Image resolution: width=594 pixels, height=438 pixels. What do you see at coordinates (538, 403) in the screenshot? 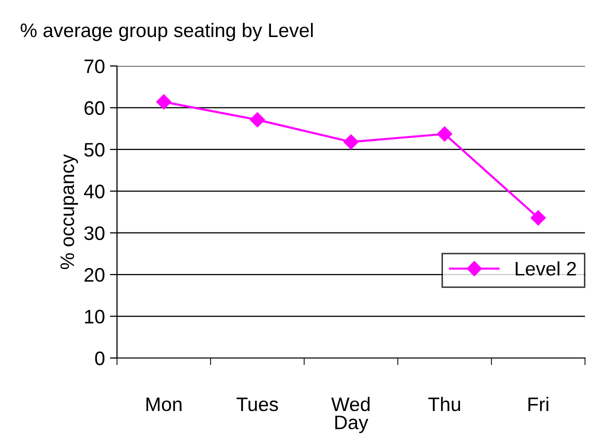
I see `x-tick-label: Fri` at bounding box center [538, 403].